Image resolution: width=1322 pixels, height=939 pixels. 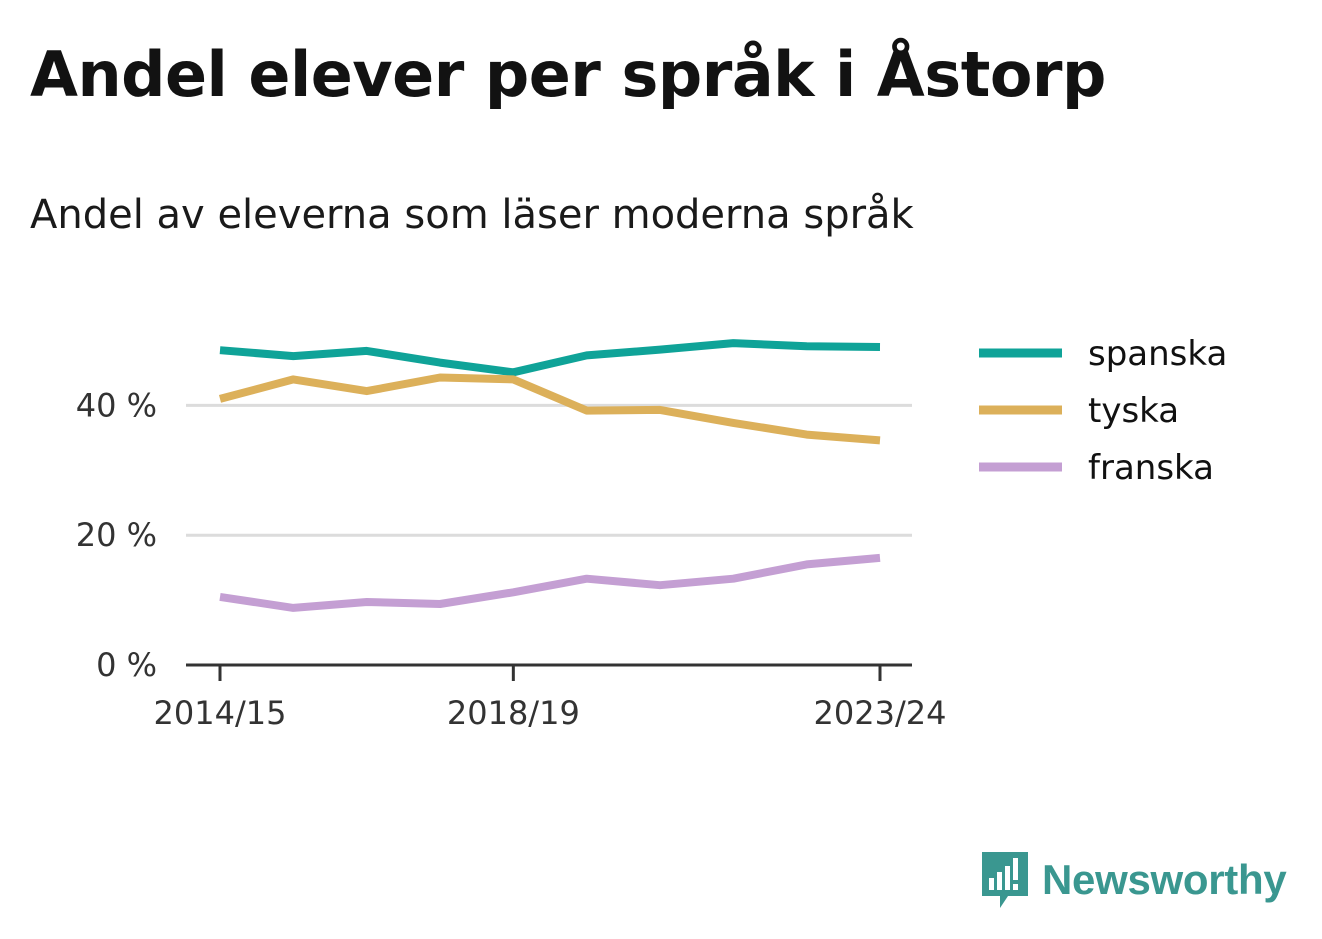 I want to click on y-tick-label: 0 %, so click(x=126, y=665).